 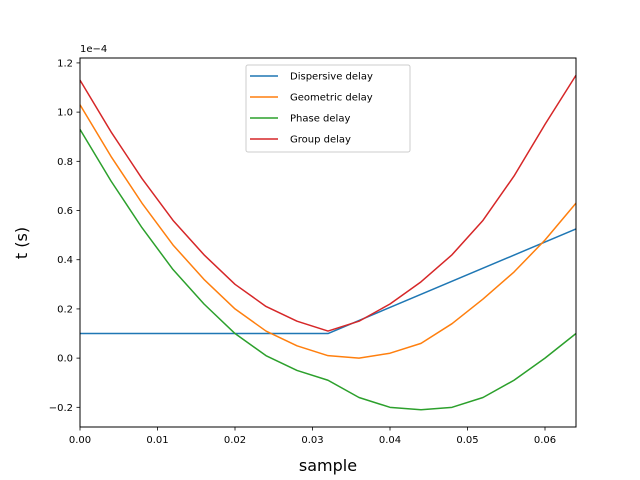 I want to click on y-offset-label: 1e−4, so click(x=93, y=49).